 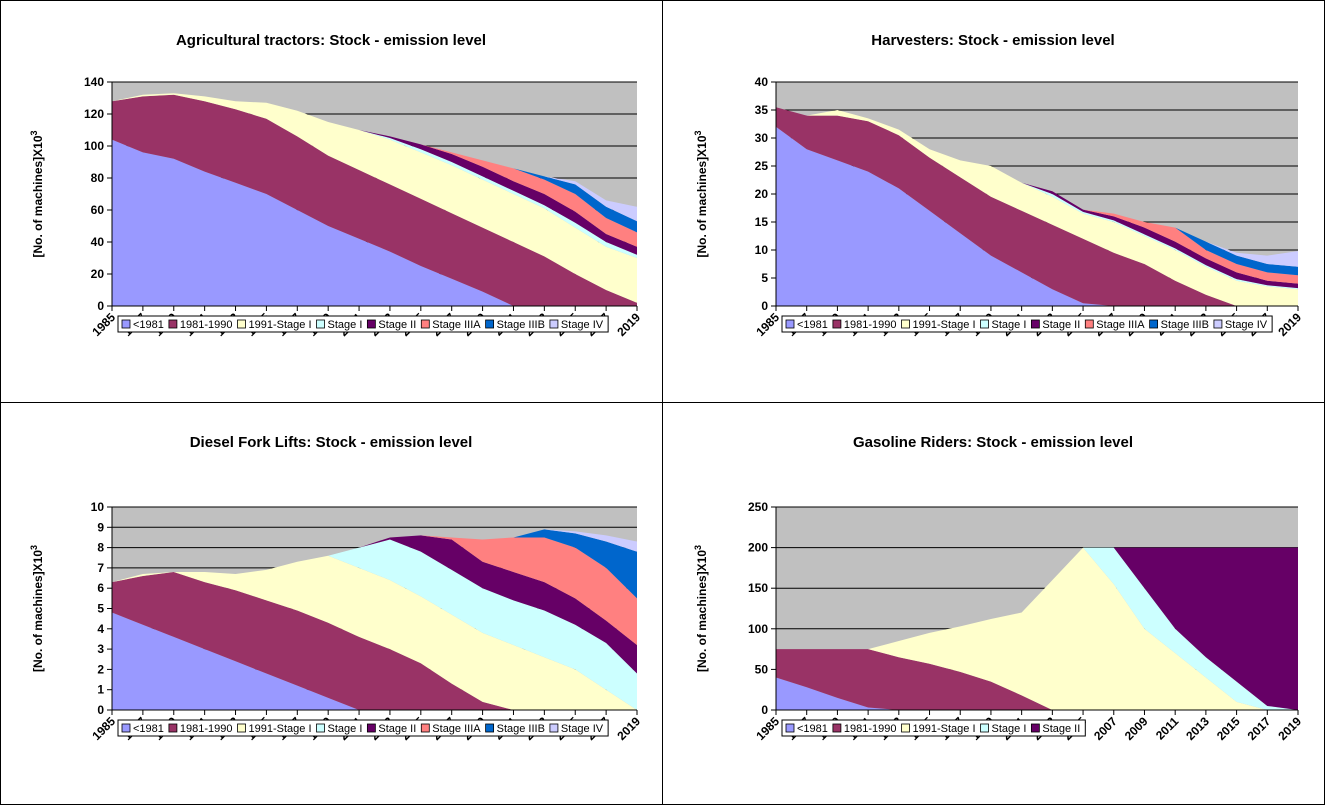 What do you see at coordinates (100, 629) in the screenshot?
I see `y-tick-label: 4` at bounding box center [100, 629].